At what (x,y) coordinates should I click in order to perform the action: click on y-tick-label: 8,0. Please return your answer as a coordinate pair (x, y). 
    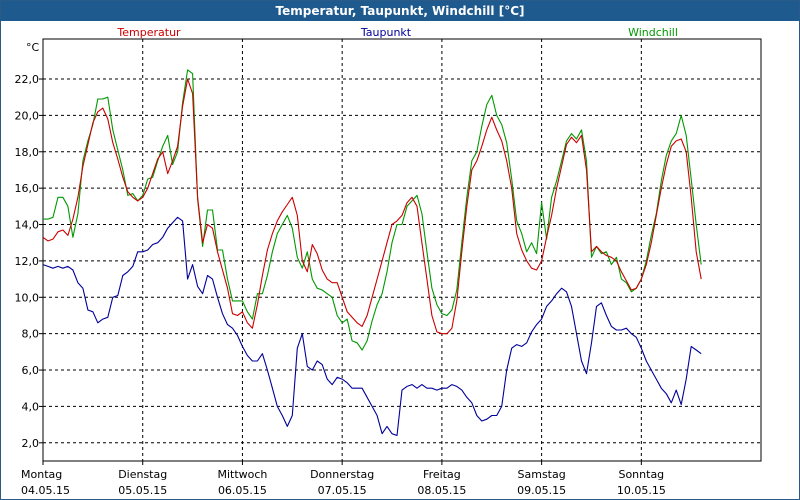
    Looking at the image, I should click on (31, 334).